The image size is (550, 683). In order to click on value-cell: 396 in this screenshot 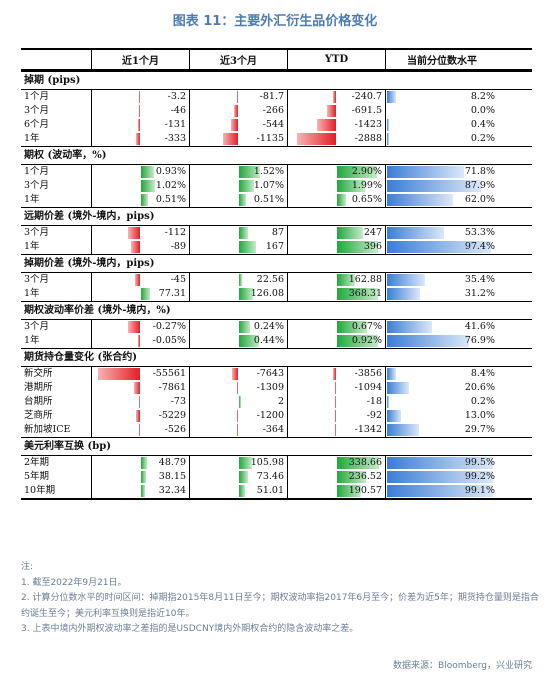, I will do `click(336, 247)`.